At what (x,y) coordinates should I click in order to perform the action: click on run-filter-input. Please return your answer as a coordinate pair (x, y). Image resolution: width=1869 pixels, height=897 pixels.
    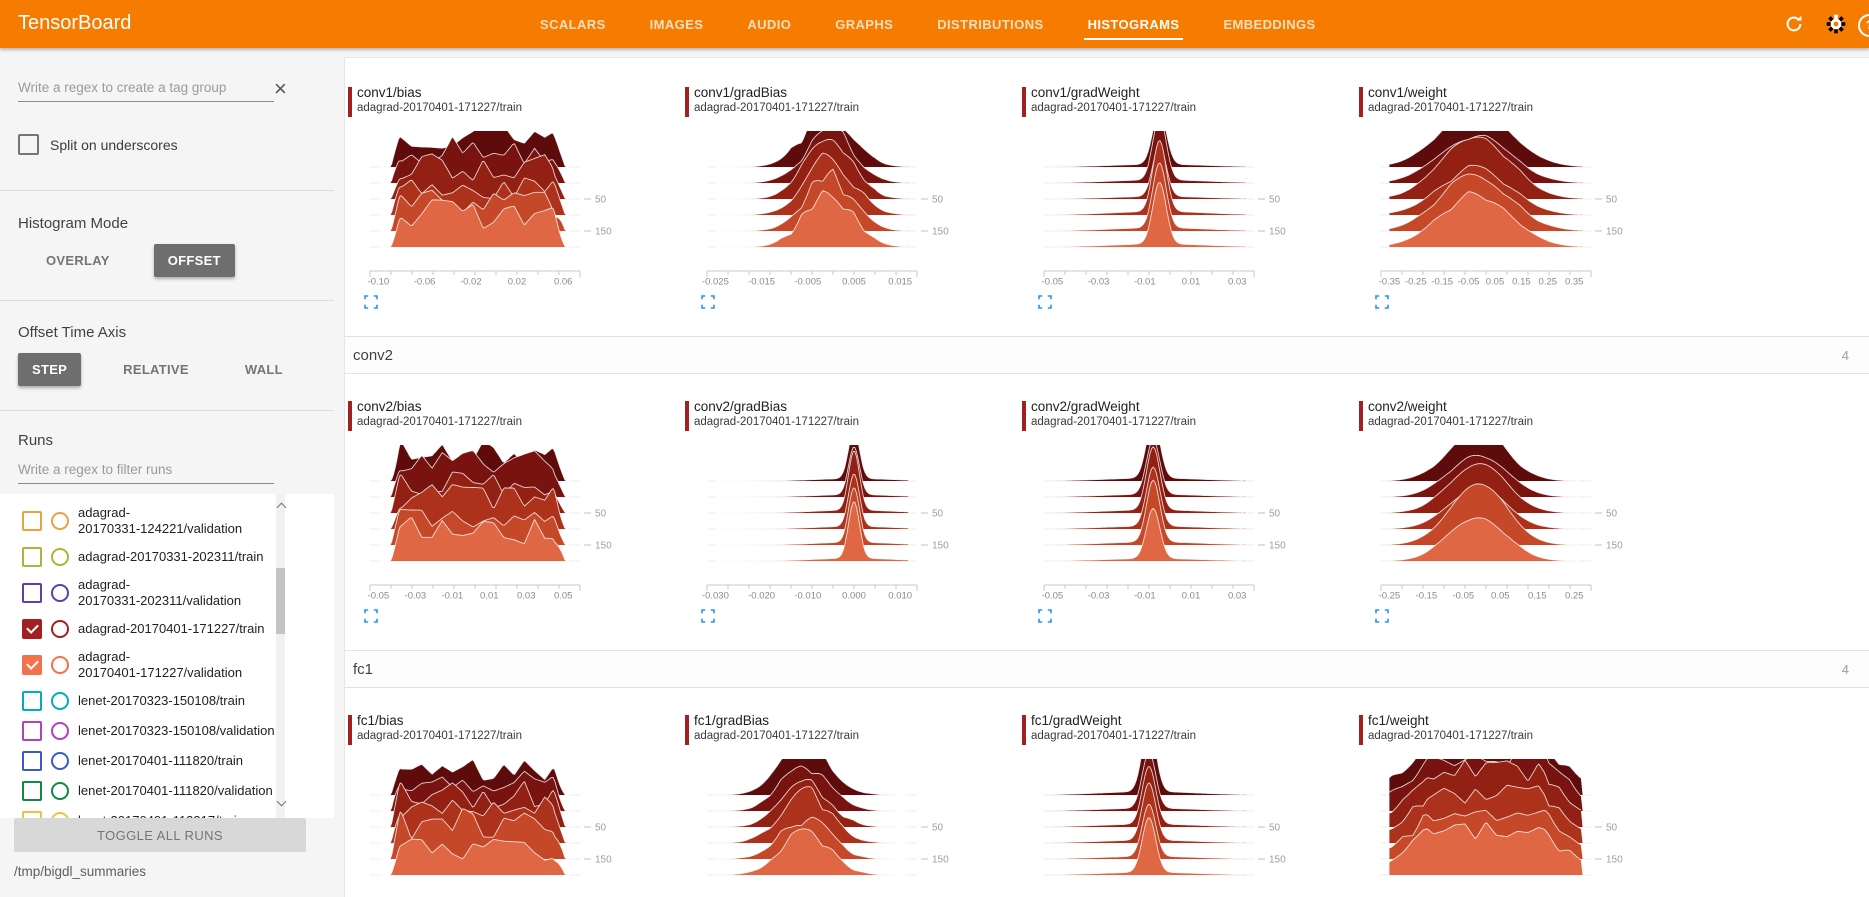
    Looking at the image, I should click on (146, 471).